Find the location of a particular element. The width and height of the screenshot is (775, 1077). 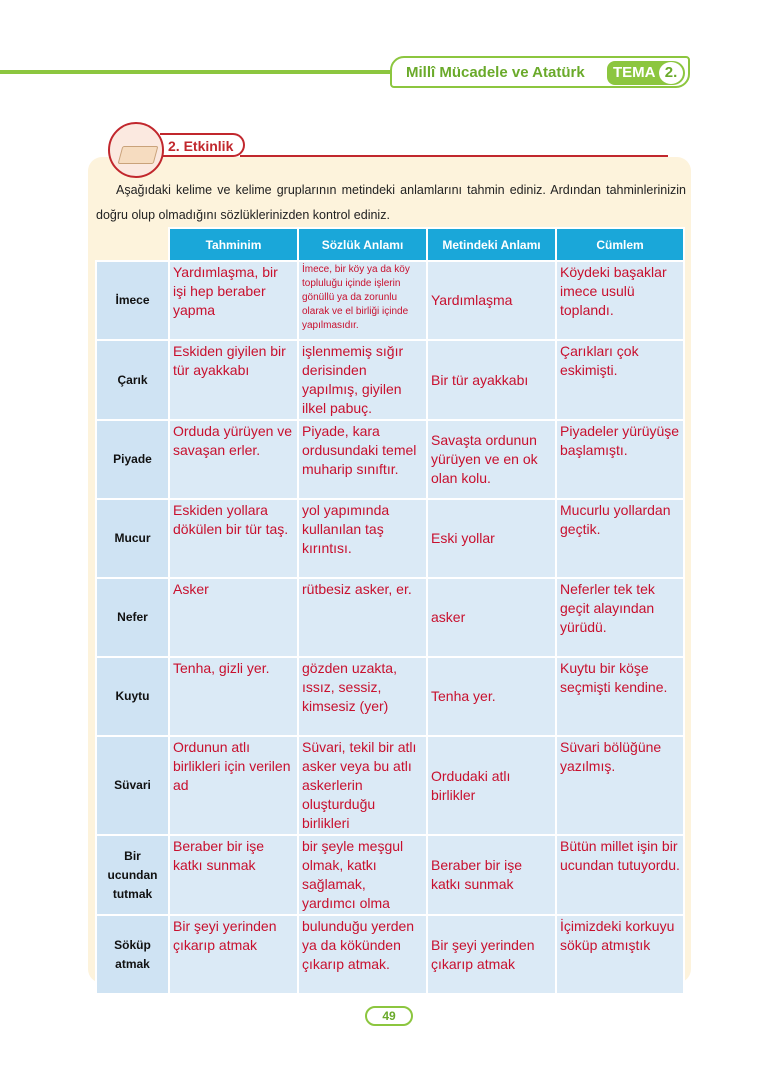

context-cell: Tenha yer. is located at coordinates (491, 696).